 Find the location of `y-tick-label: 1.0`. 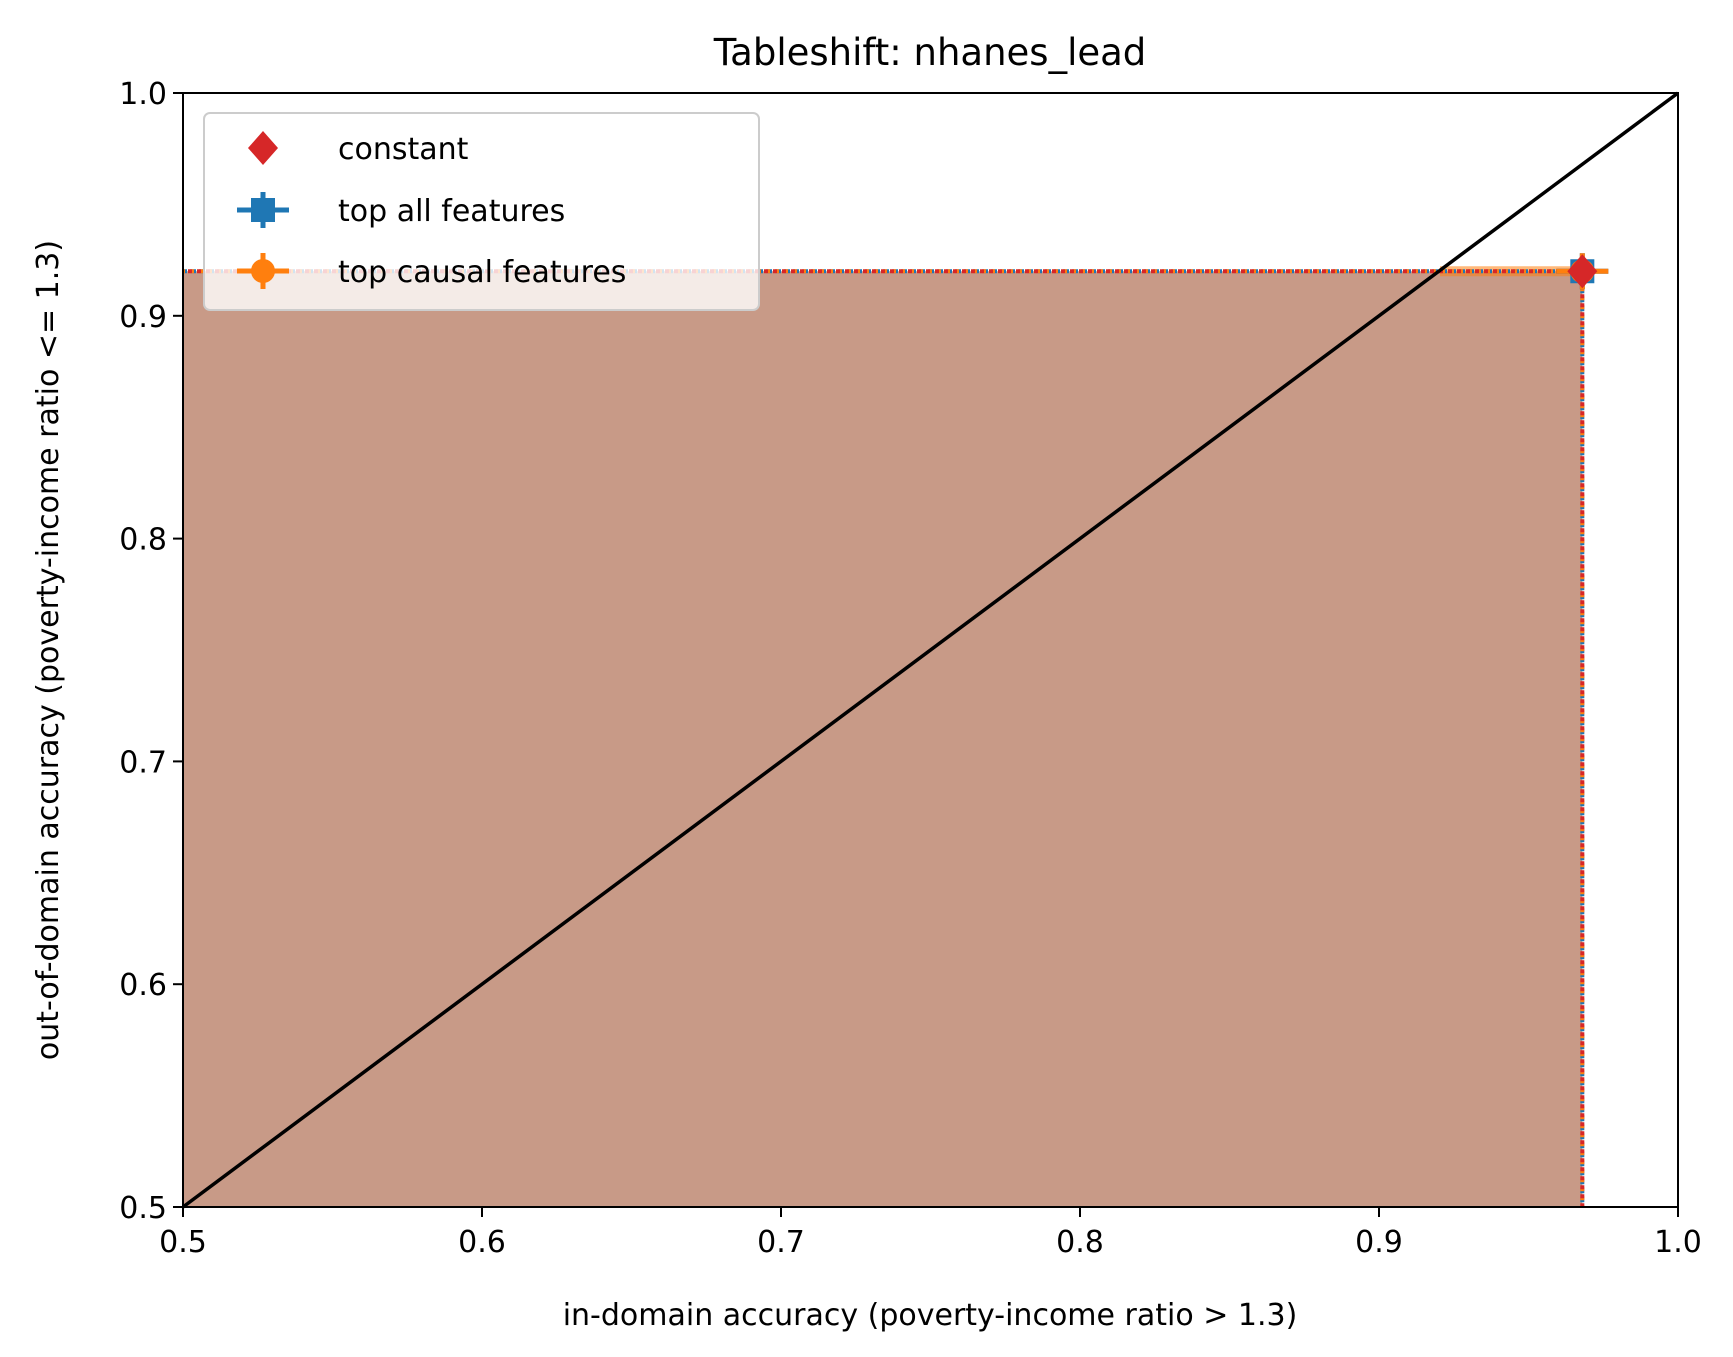

y-tick-label: 1.0 is located at coordinates (143, 94).